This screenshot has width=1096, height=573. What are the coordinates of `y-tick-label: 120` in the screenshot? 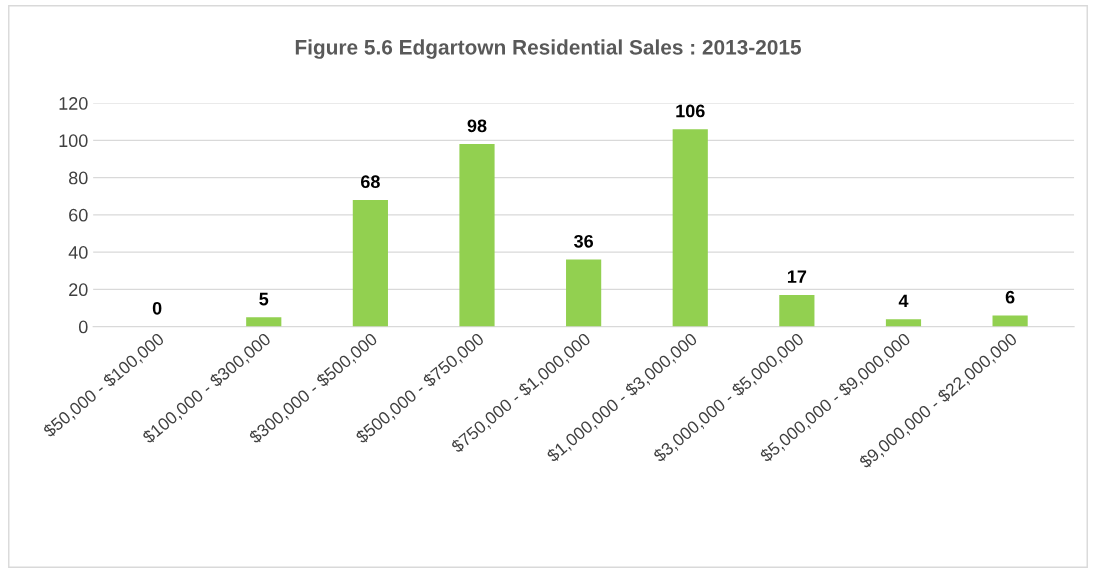 It's located at (73, 103).